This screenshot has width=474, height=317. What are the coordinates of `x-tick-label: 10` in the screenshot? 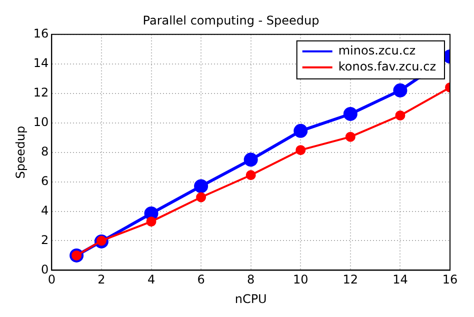 It's located at (300, 279).